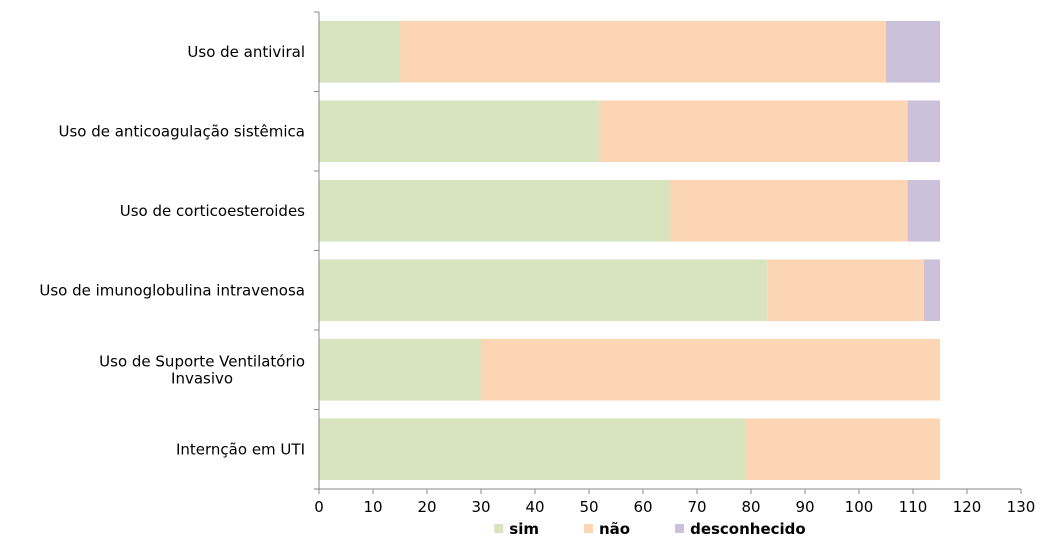  Describe the element at coordinates (524, 529) in the screenshot. I see `legend-label-sim: sim` at that location.